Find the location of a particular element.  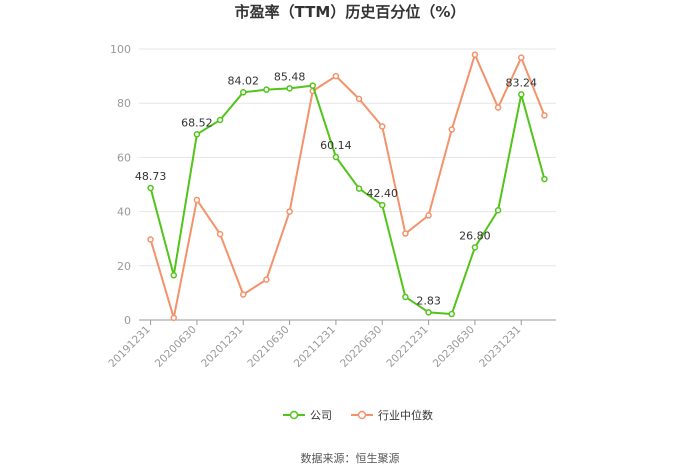

x-tick-label: 20201231 is located at coordinates (222, 347).